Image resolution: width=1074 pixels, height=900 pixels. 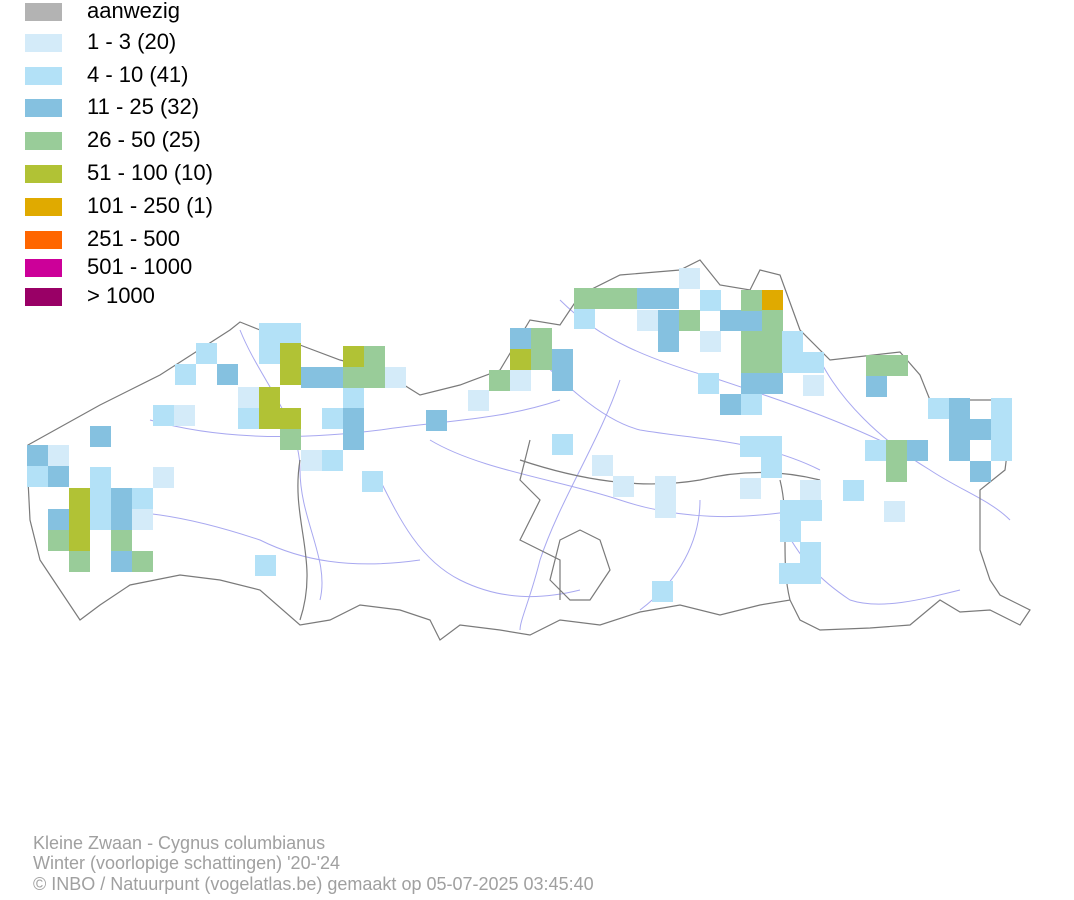 What do you see at coordinates (131, 41) in the screenshot?
I see `legend-label: 1 - 3 (20)` at bounding box center [131, 41].